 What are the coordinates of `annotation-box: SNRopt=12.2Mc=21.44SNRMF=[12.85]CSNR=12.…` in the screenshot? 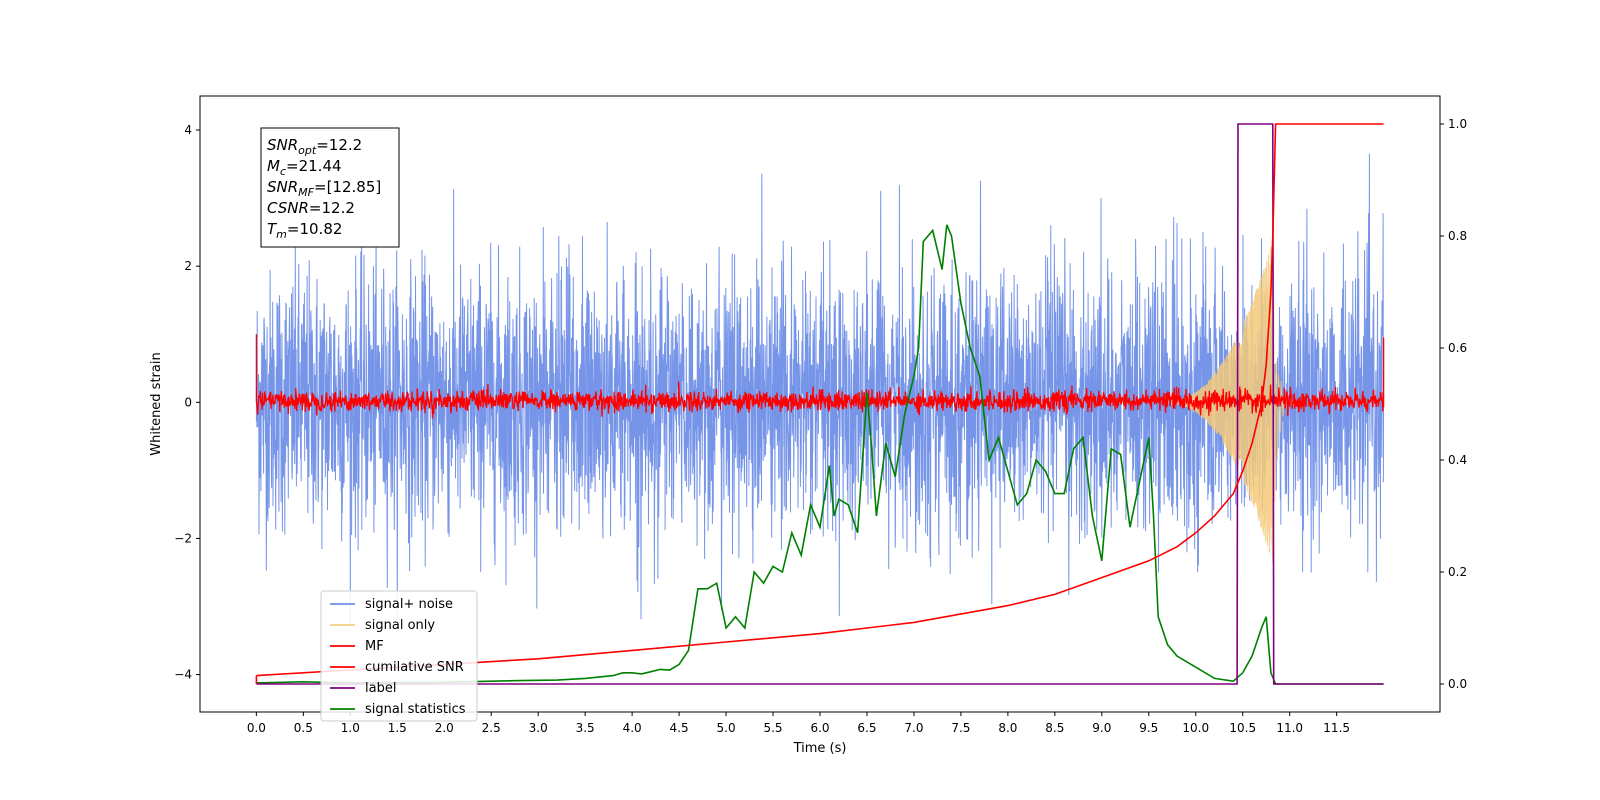 It's located at (330, 187).